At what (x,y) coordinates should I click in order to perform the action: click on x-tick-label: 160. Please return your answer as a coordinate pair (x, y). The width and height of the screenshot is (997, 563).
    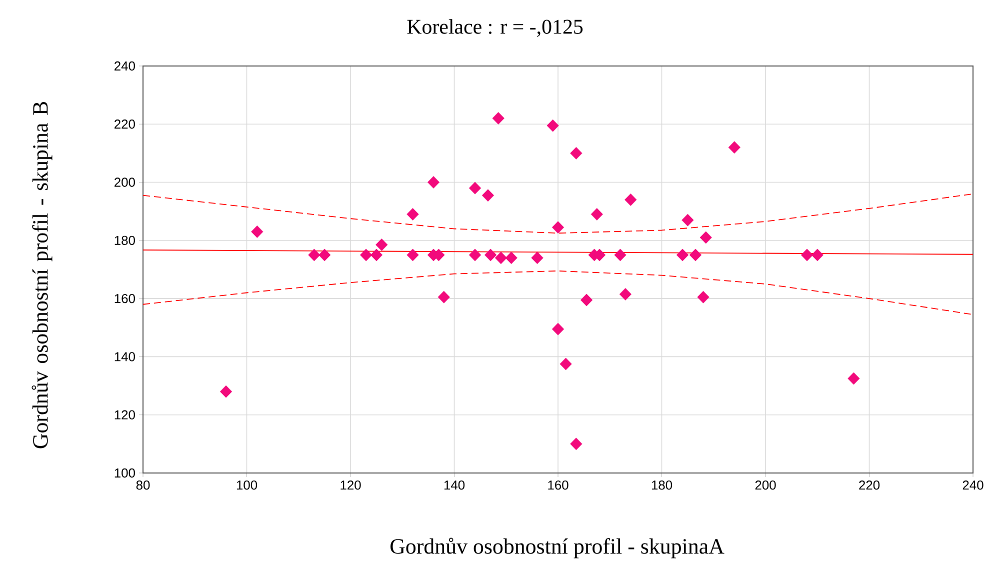
    Looking at the image, I should click on (558, 485).